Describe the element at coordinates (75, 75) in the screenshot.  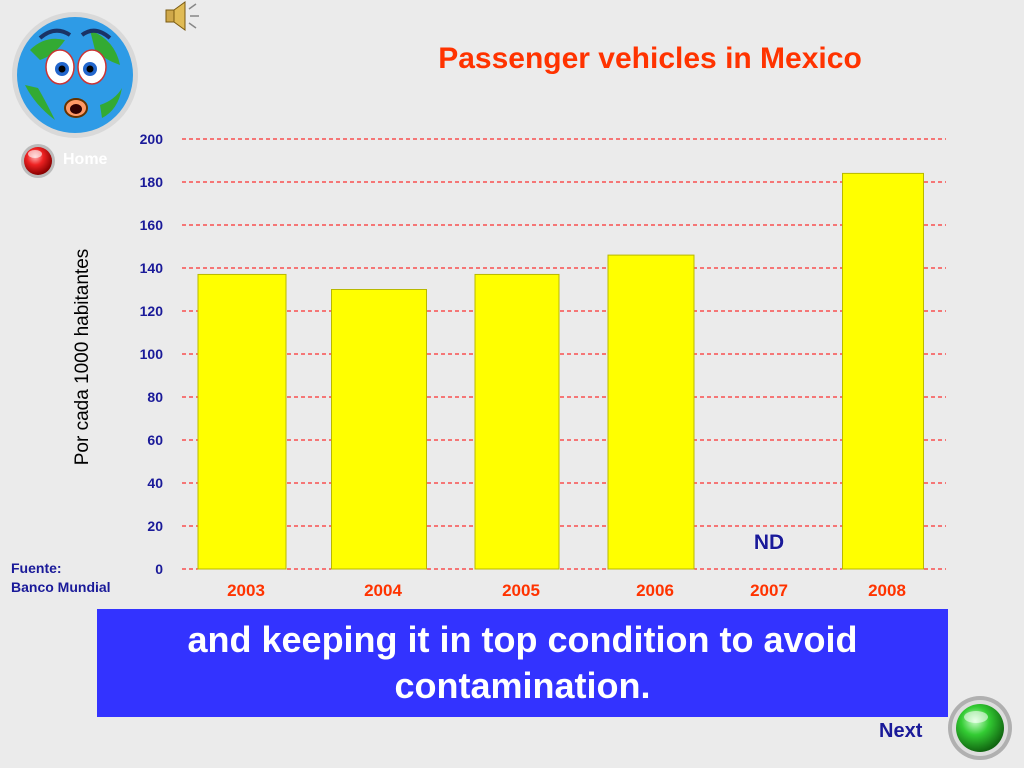
I see `earth-mascot-icon` at that location.